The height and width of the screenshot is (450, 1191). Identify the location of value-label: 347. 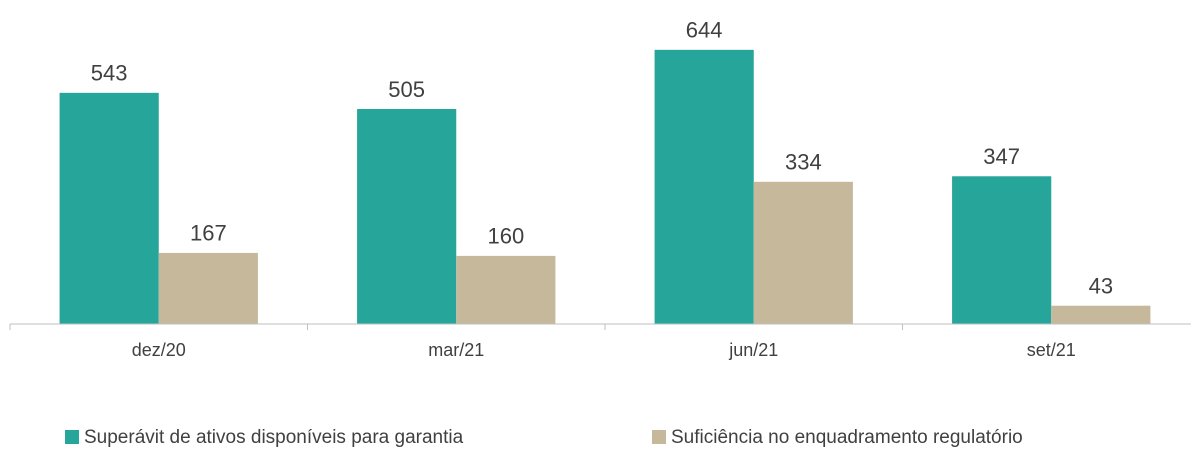
(1001, 156).